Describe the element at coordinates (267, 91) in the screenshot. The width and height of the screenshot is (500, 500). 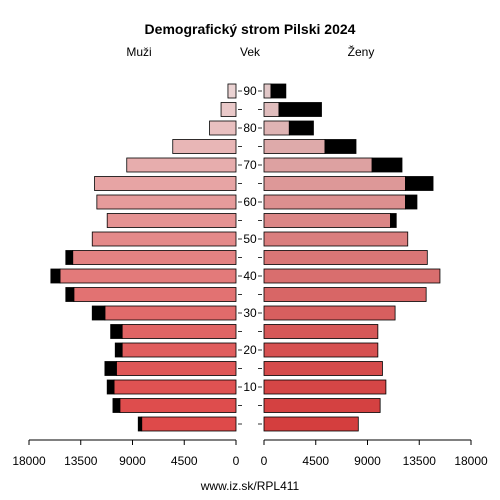
I see `women-bar-90+` at that location.